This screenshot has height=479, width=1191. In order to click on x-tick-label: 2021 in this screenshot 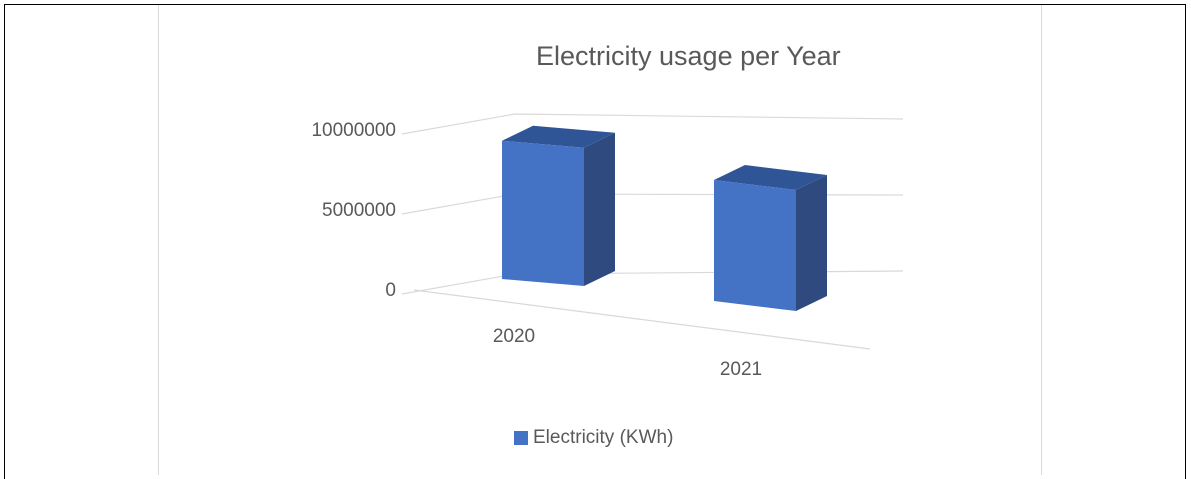, I will do `click(741, 369)`.